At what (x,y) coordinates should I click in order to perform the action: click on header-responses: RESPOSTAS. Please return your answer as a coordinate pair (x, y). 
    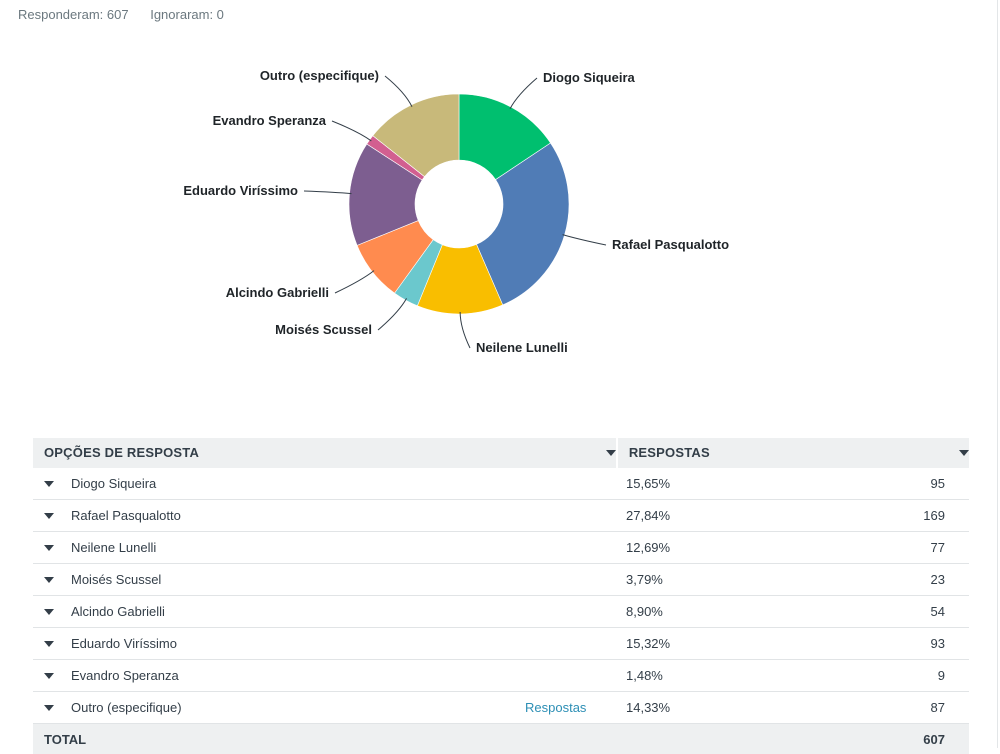
    Looking at the image, I should click on (792, 453).